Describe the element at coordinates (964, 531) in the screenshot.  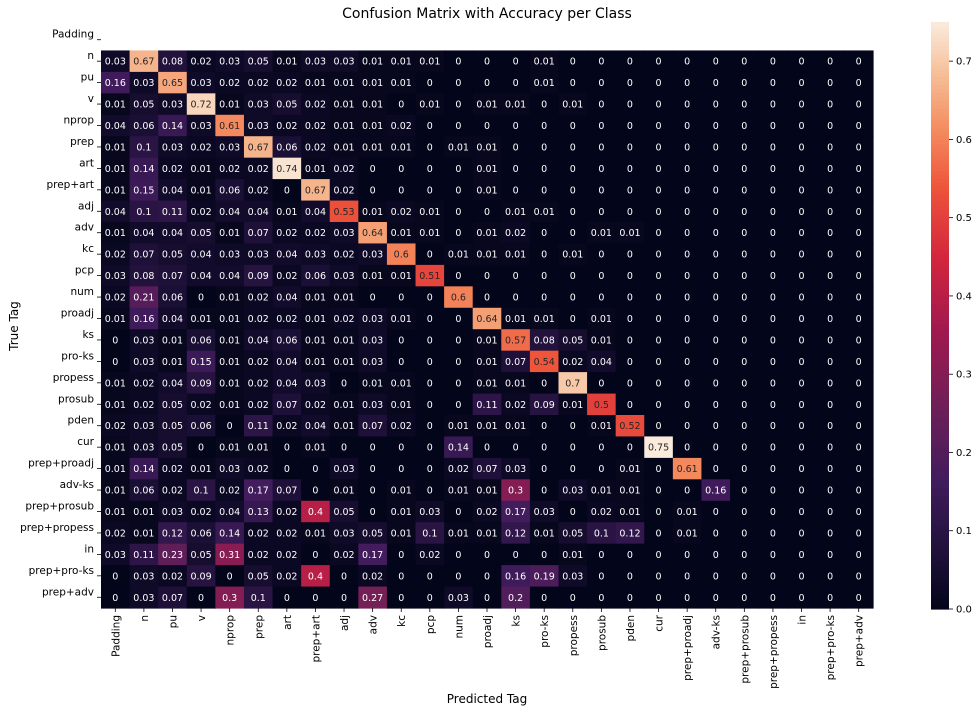
I see `colorbar-tick-label: 0.1` at that location.